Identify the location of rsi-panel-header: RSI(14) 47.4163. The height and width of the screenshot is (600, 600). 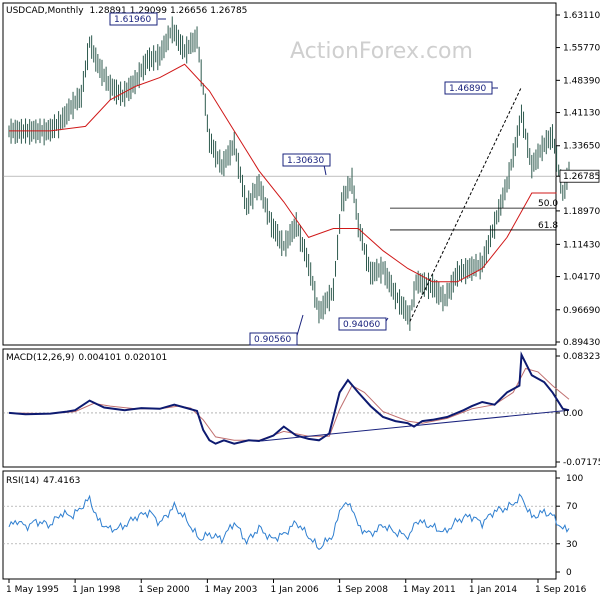
(43, 481).